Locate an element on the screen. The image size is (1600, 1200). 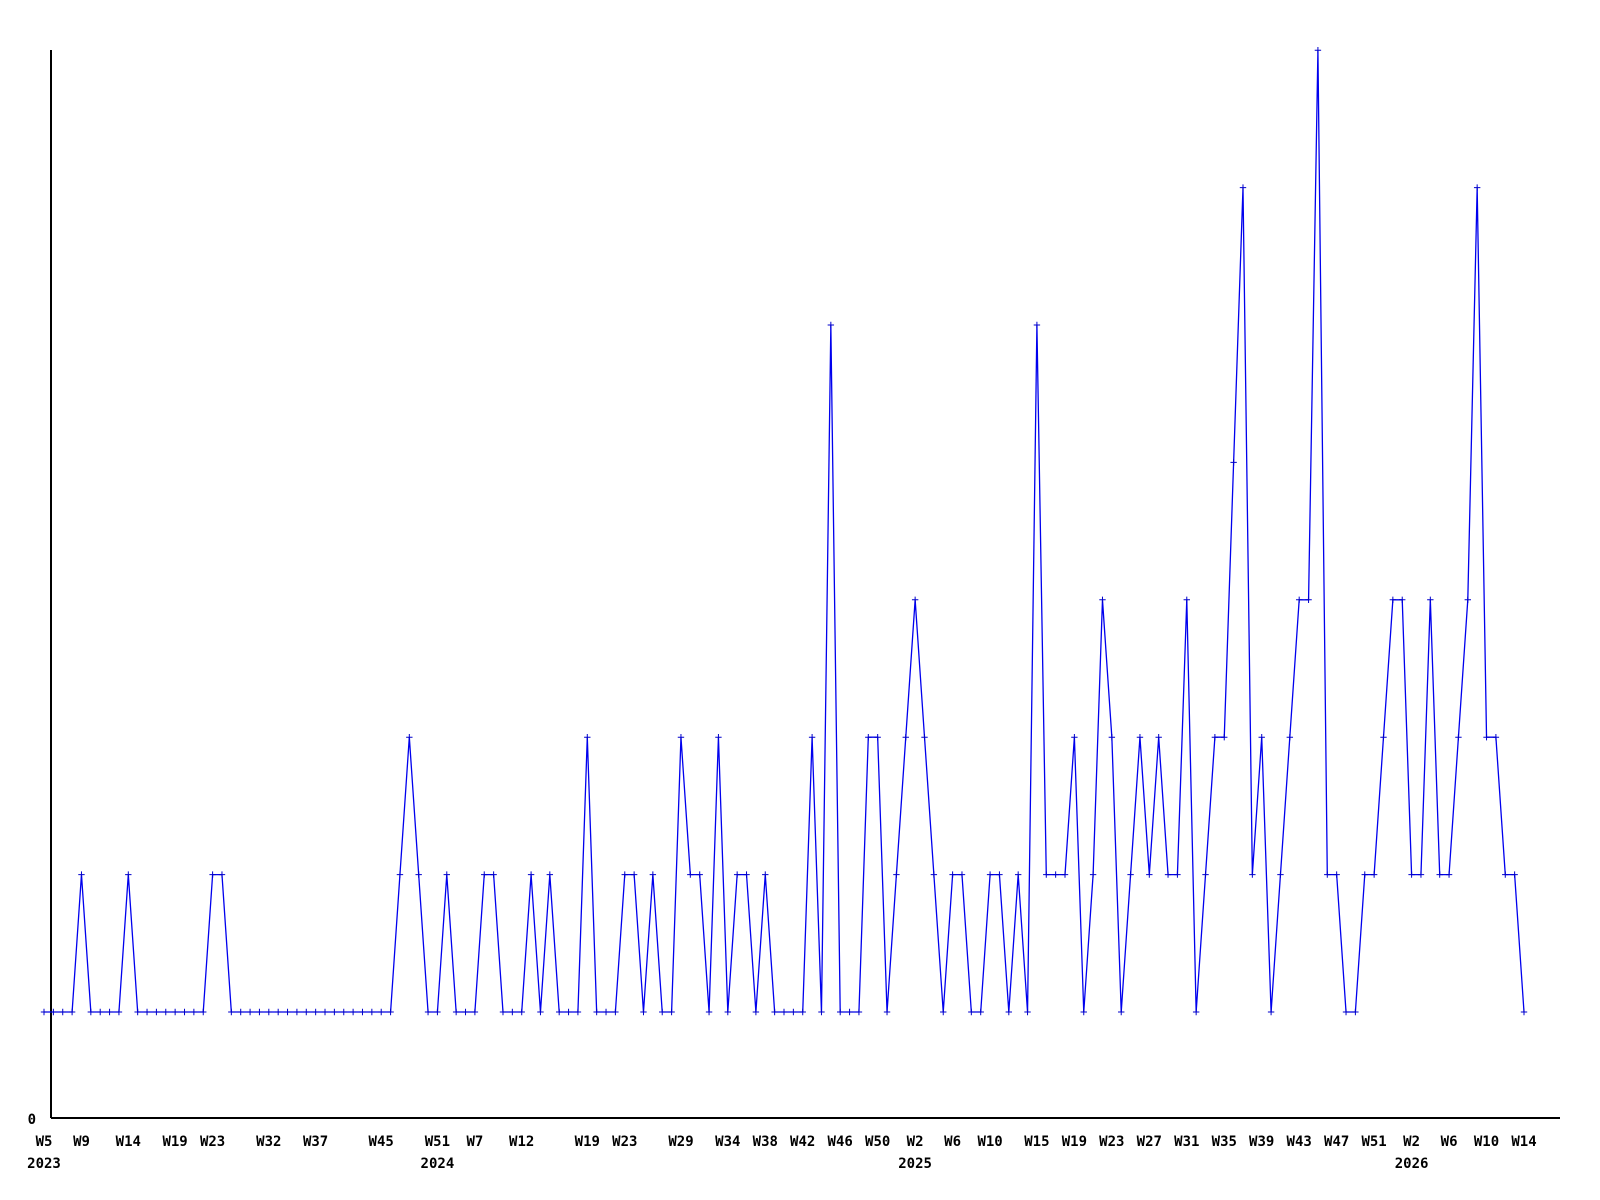
x-tick-label: W42 is located at coordinates (802, 1142).